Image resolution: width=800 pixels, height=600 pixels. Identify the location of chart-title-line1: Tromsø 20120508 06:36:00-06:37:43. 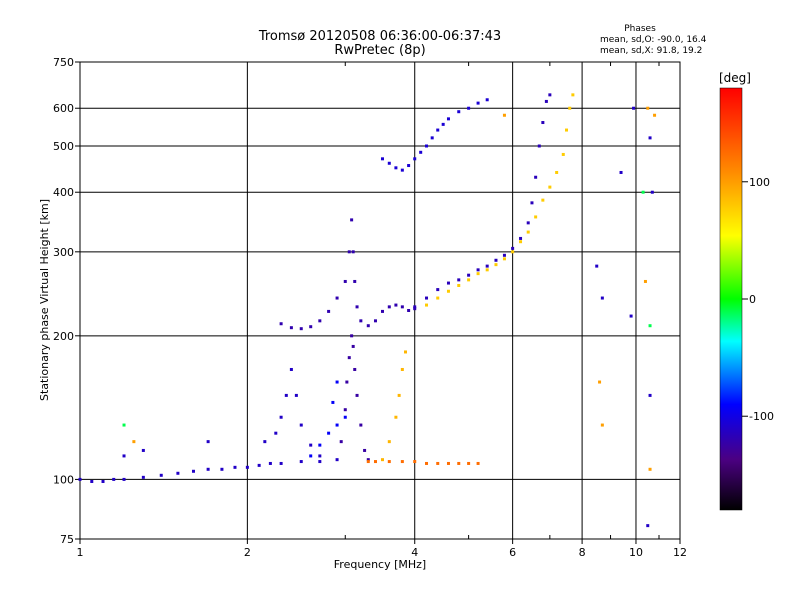
(379, 36).